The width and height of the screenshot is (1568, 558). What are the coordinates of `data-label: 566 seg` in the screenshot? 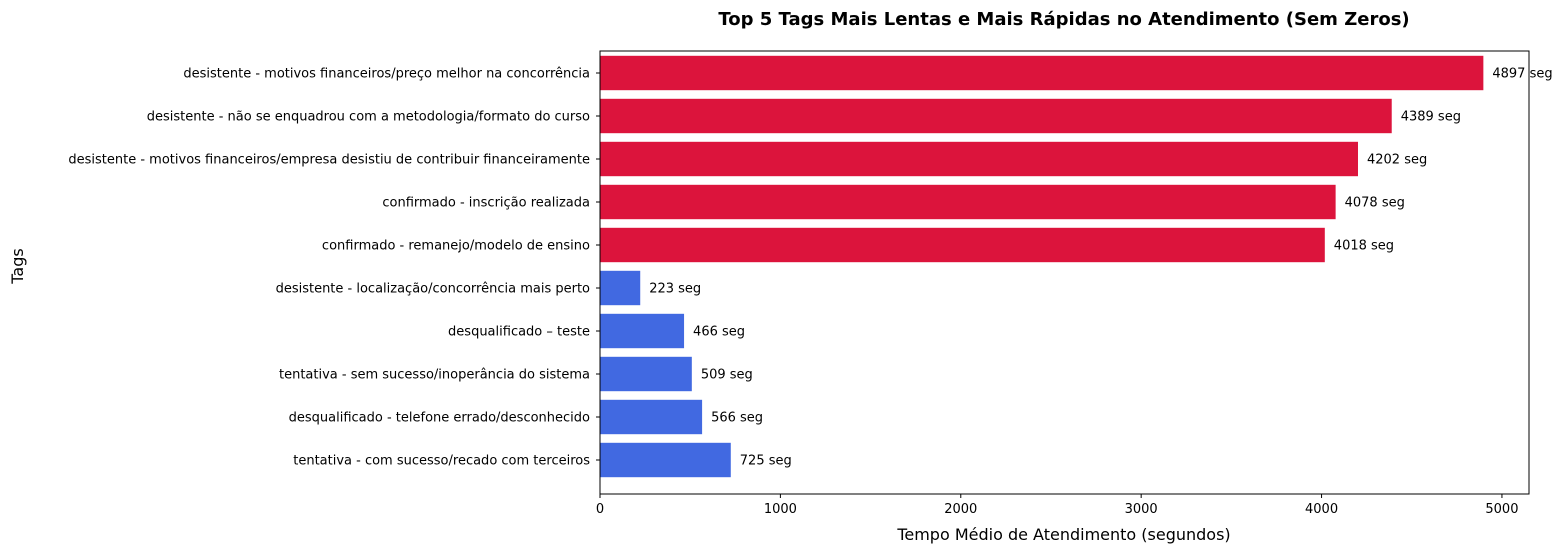 It's located at (737, 418).